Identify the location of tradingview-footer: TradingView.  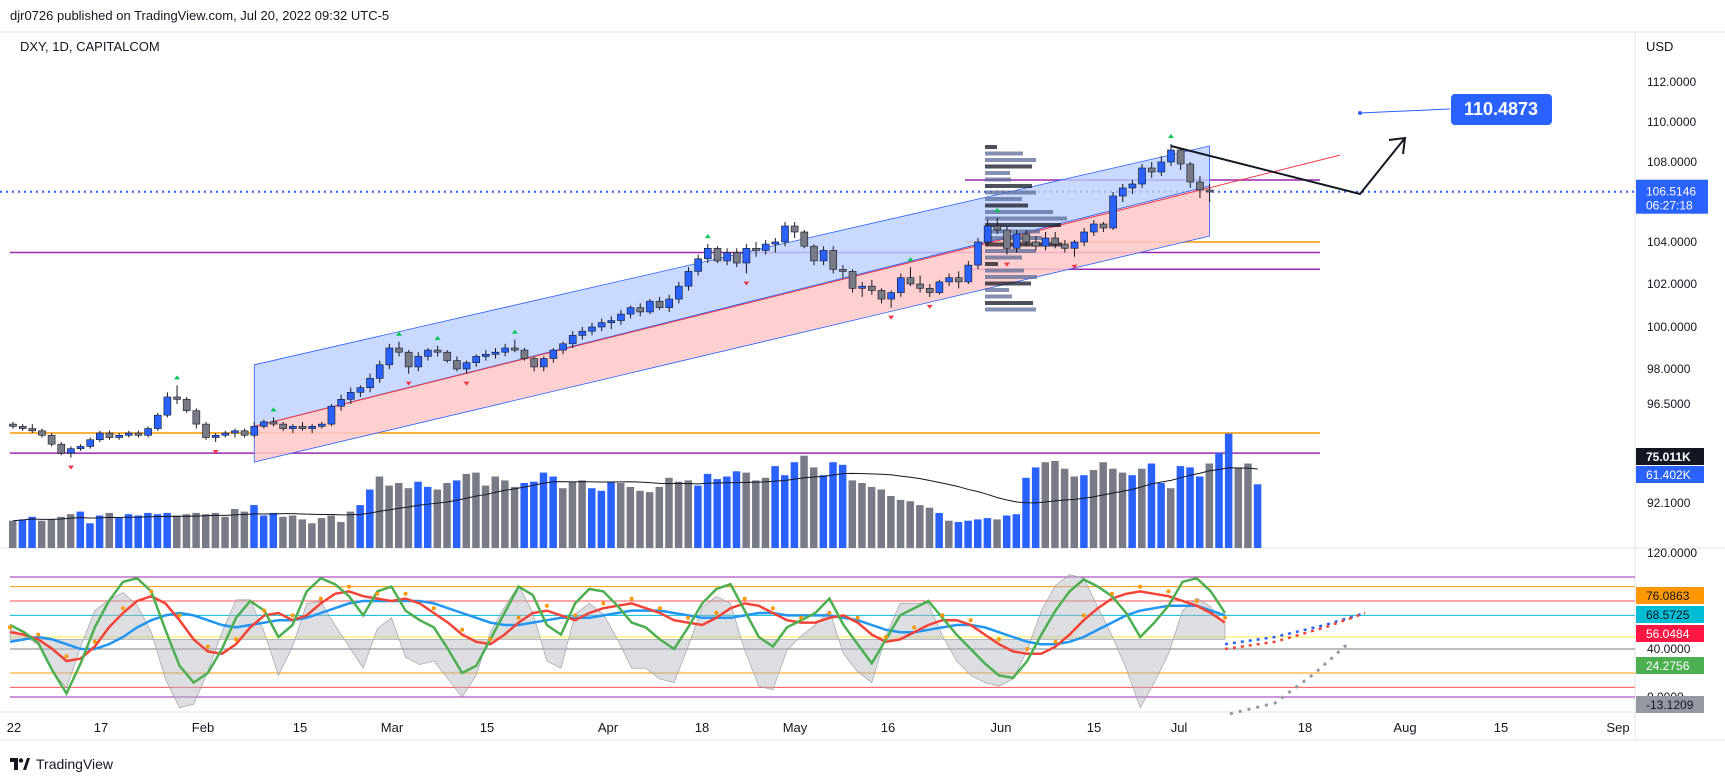
(61, 764).